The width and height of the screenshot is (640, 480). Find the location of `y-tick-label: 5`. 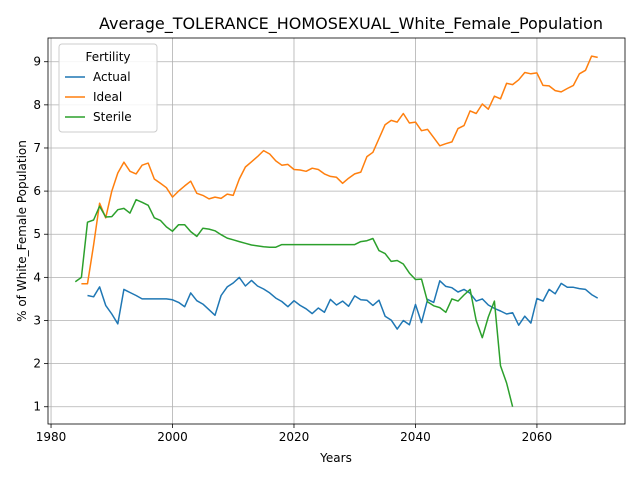

y-tick-label: 5 is located at coordinates (37, 234).